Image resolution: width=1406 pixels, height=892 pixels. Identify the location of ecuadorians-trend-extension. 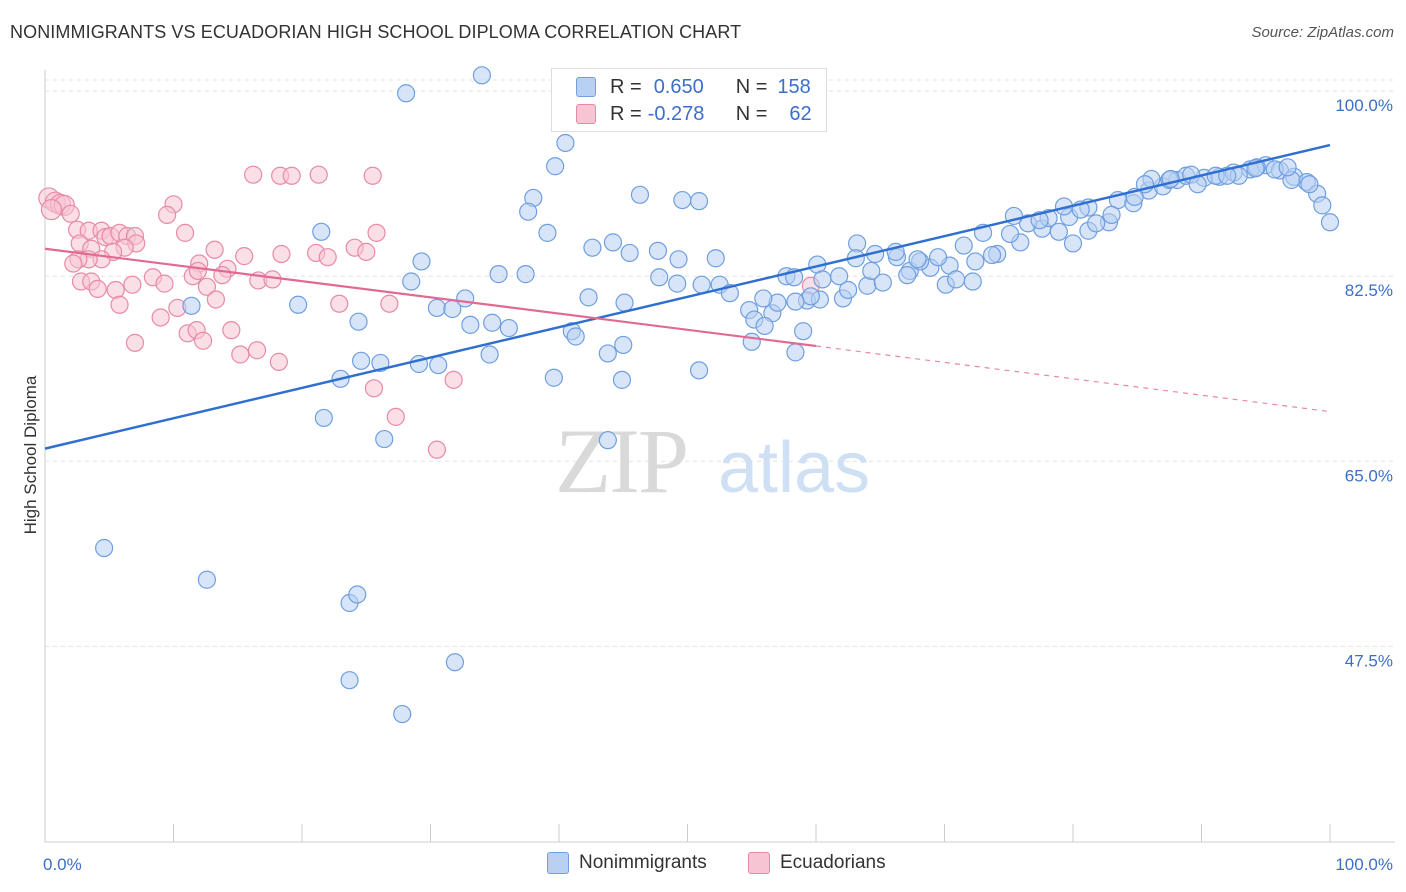
(1073, 379).